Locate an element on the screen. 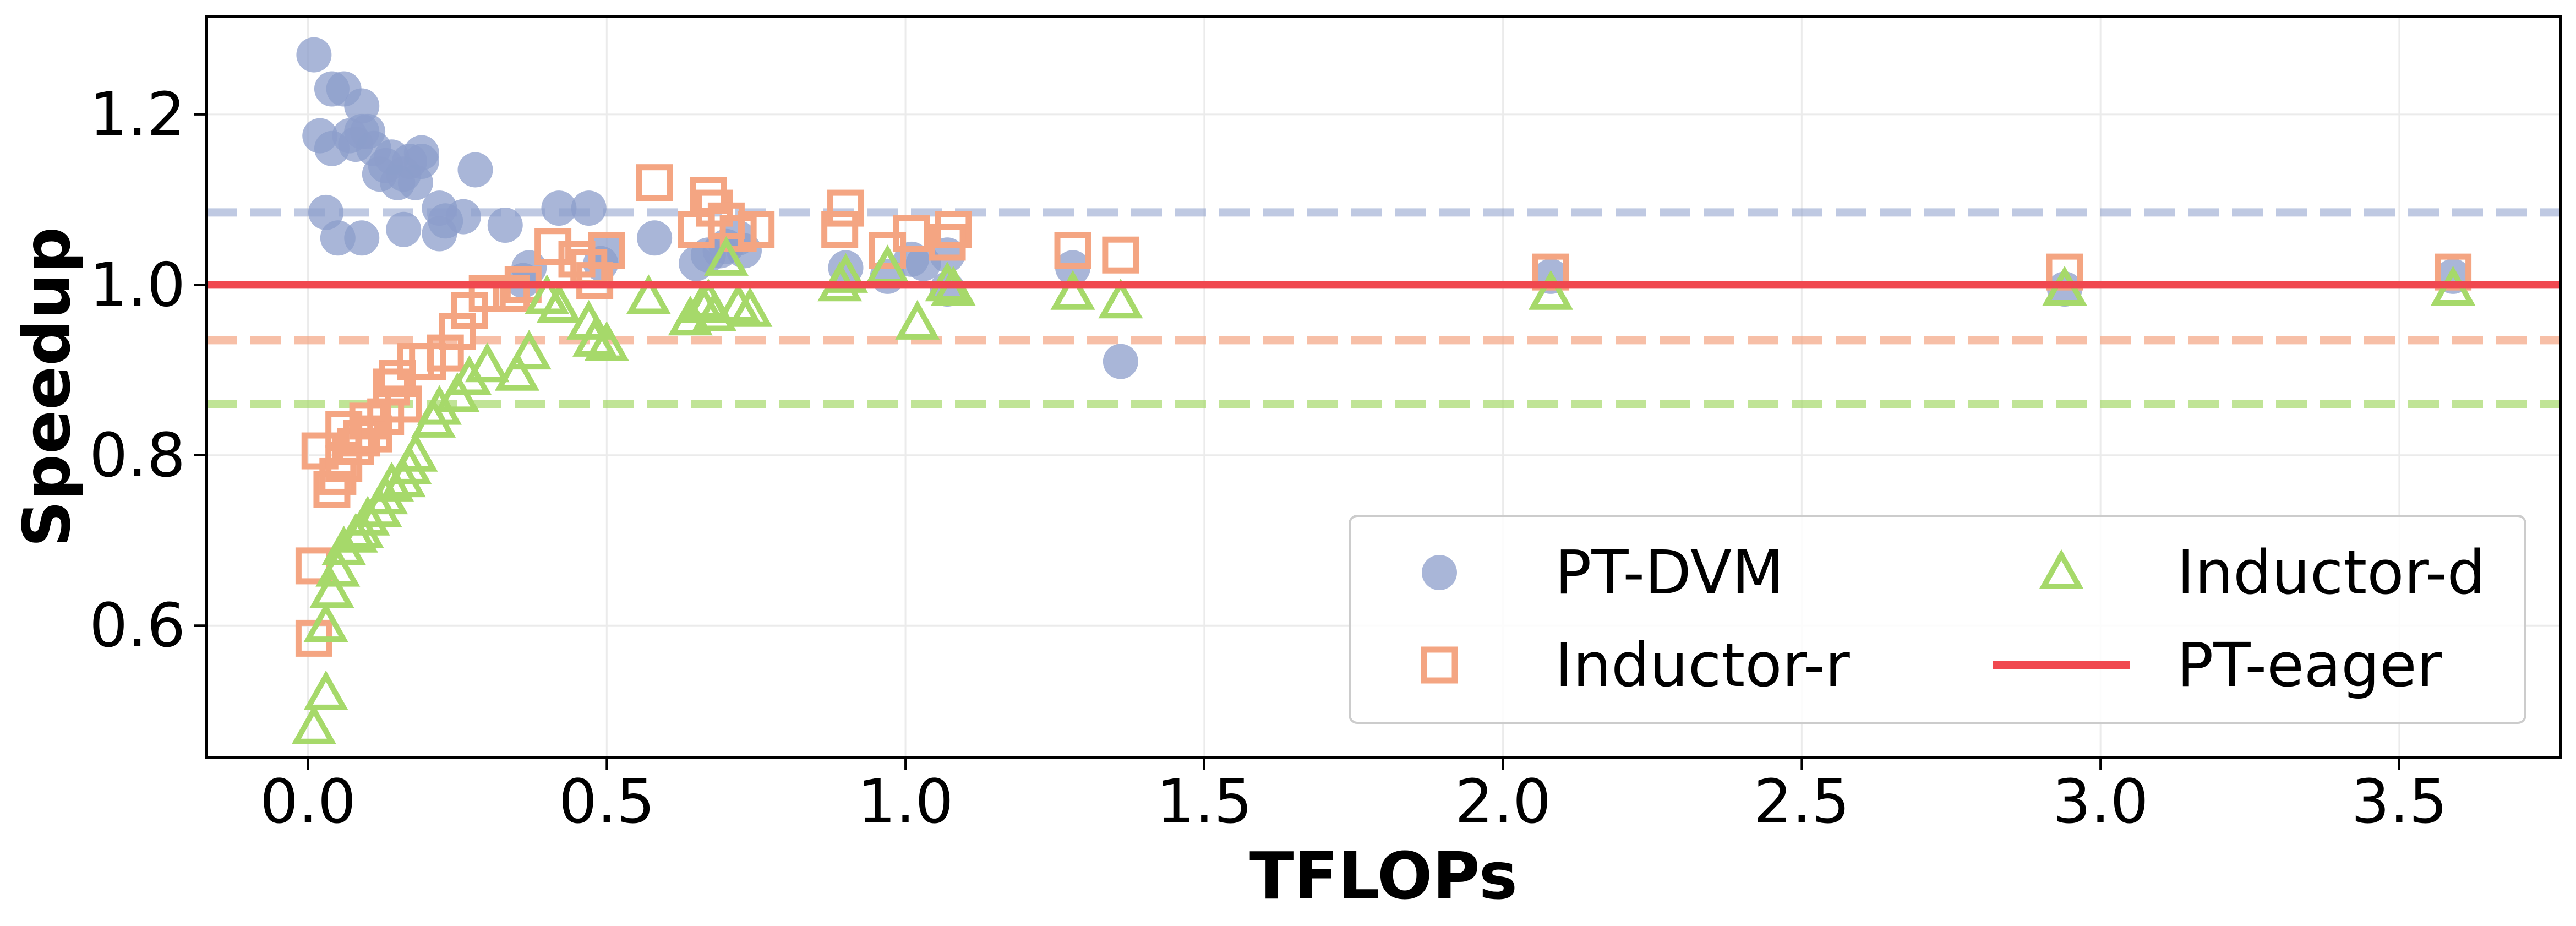 The image size is (2576, 926). legend: PT-DVM Inductor-d Inductor-r PT-eager is located at coordinates (1938, 619).